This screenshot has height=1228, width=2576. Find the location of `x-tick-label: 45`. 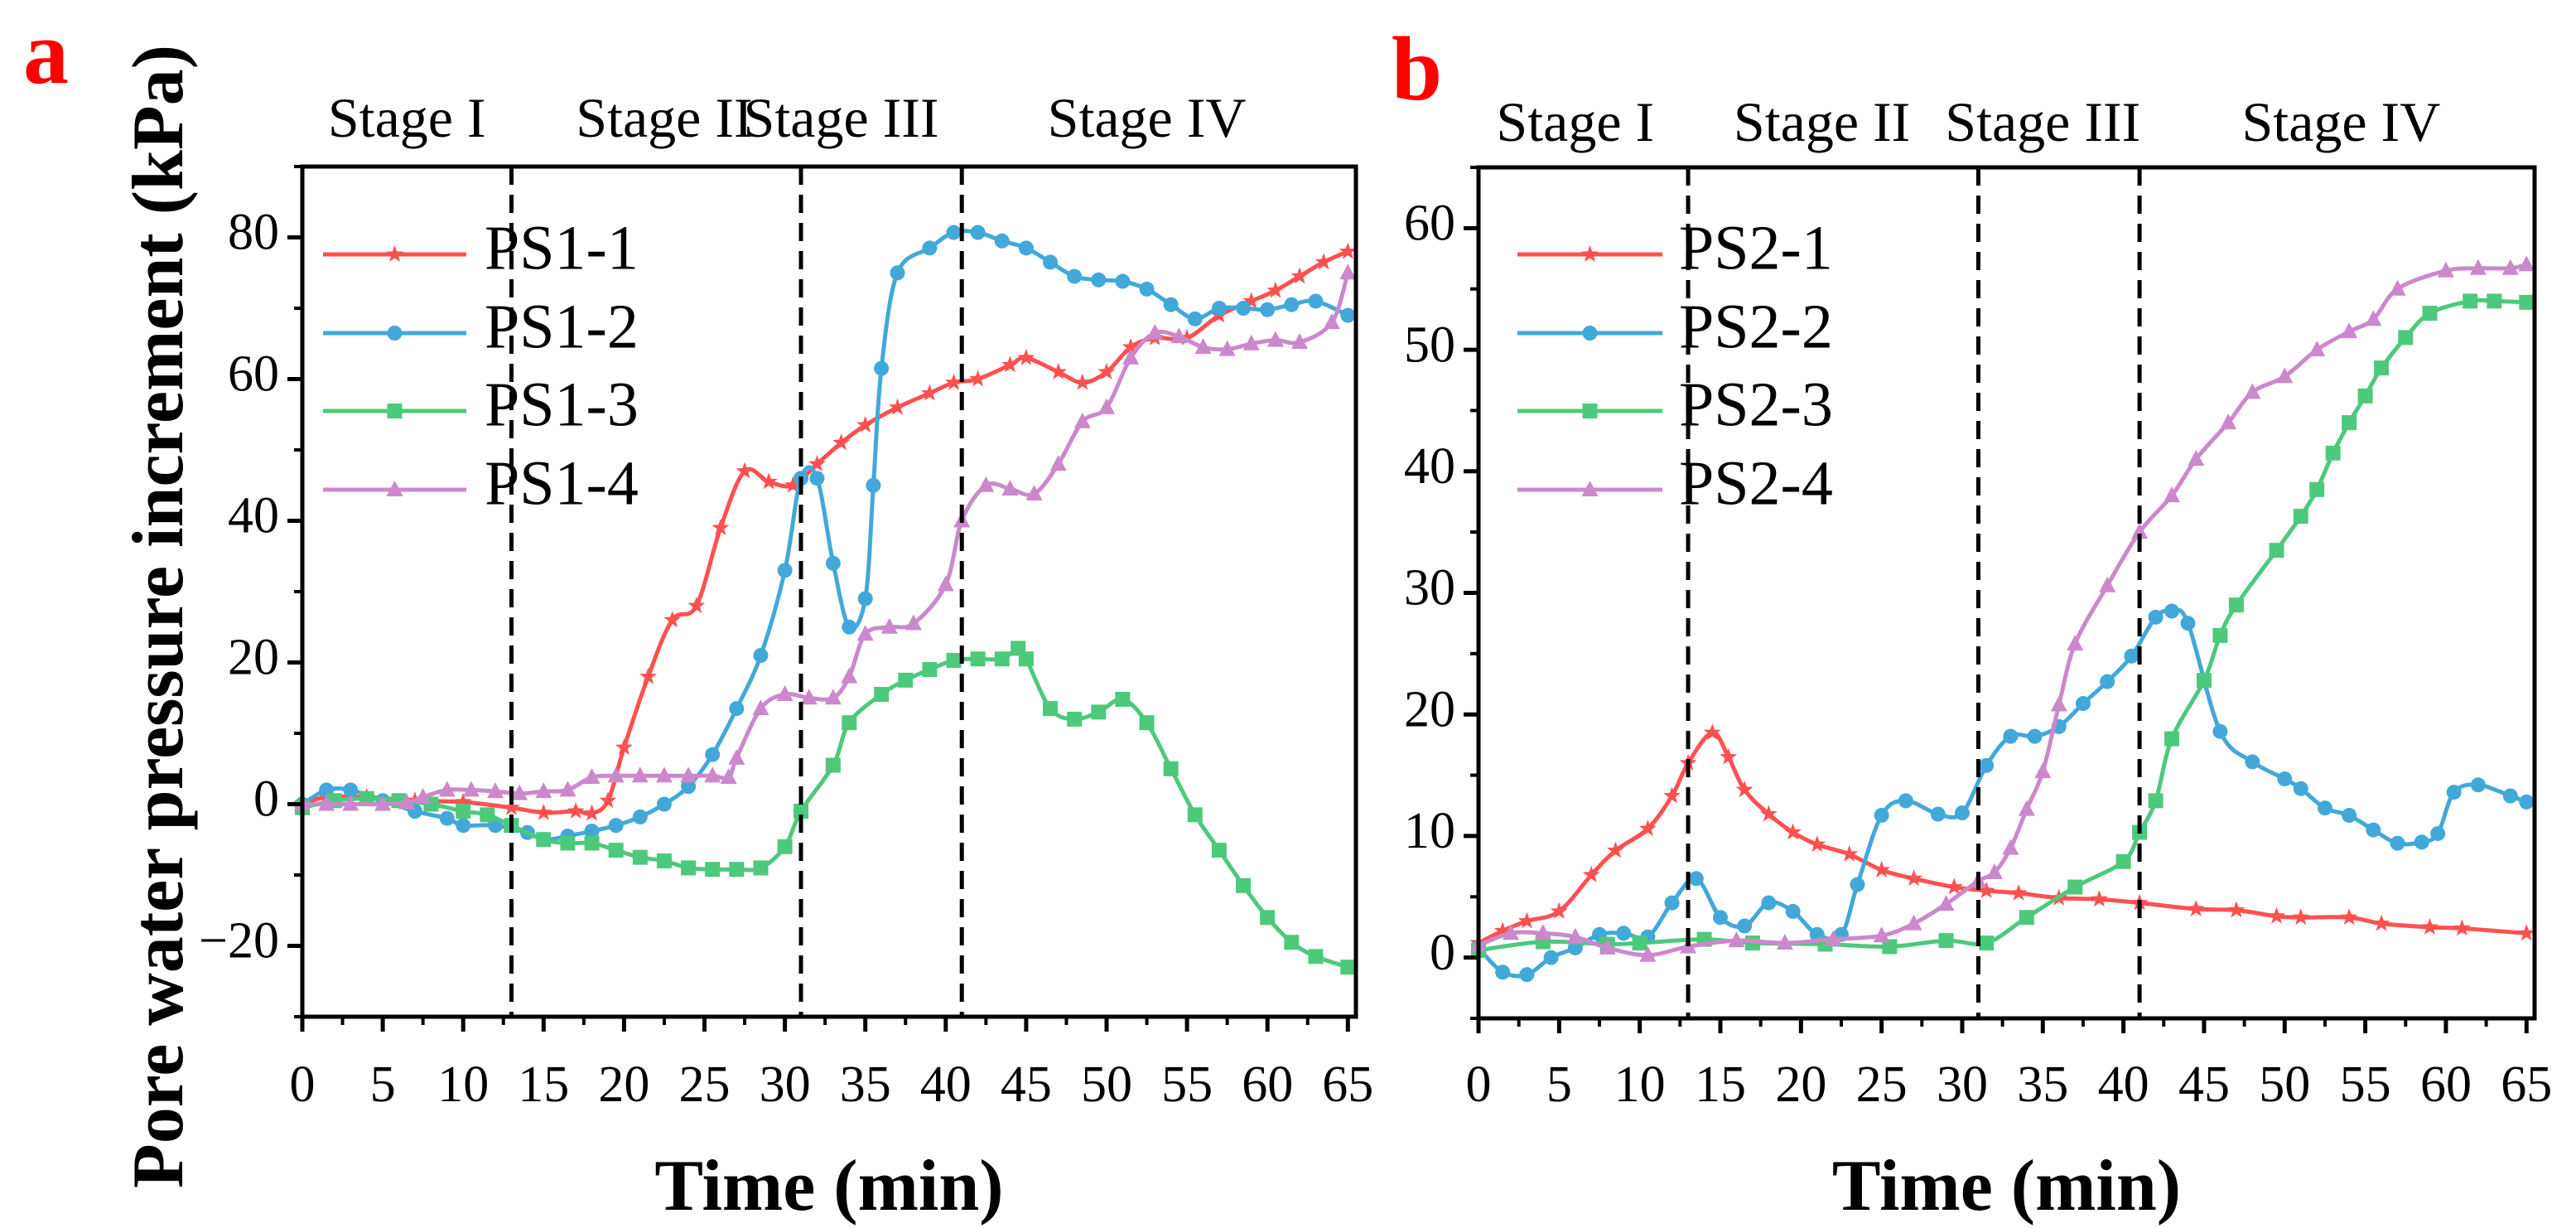

x-tick-label: 45 is located at coordinates (2204, 1084).